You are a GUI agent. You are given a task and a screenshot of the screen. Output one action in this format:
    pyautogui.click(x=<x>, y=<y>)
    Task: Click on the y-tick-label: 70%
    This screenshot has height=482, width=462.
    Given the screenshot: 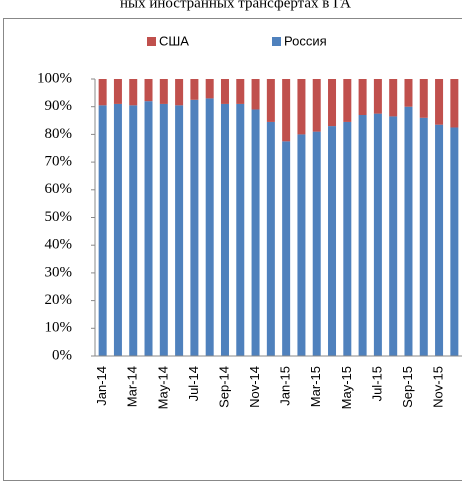 What is the action you would take?
    pyautogui.click(x=59, y=162)
    